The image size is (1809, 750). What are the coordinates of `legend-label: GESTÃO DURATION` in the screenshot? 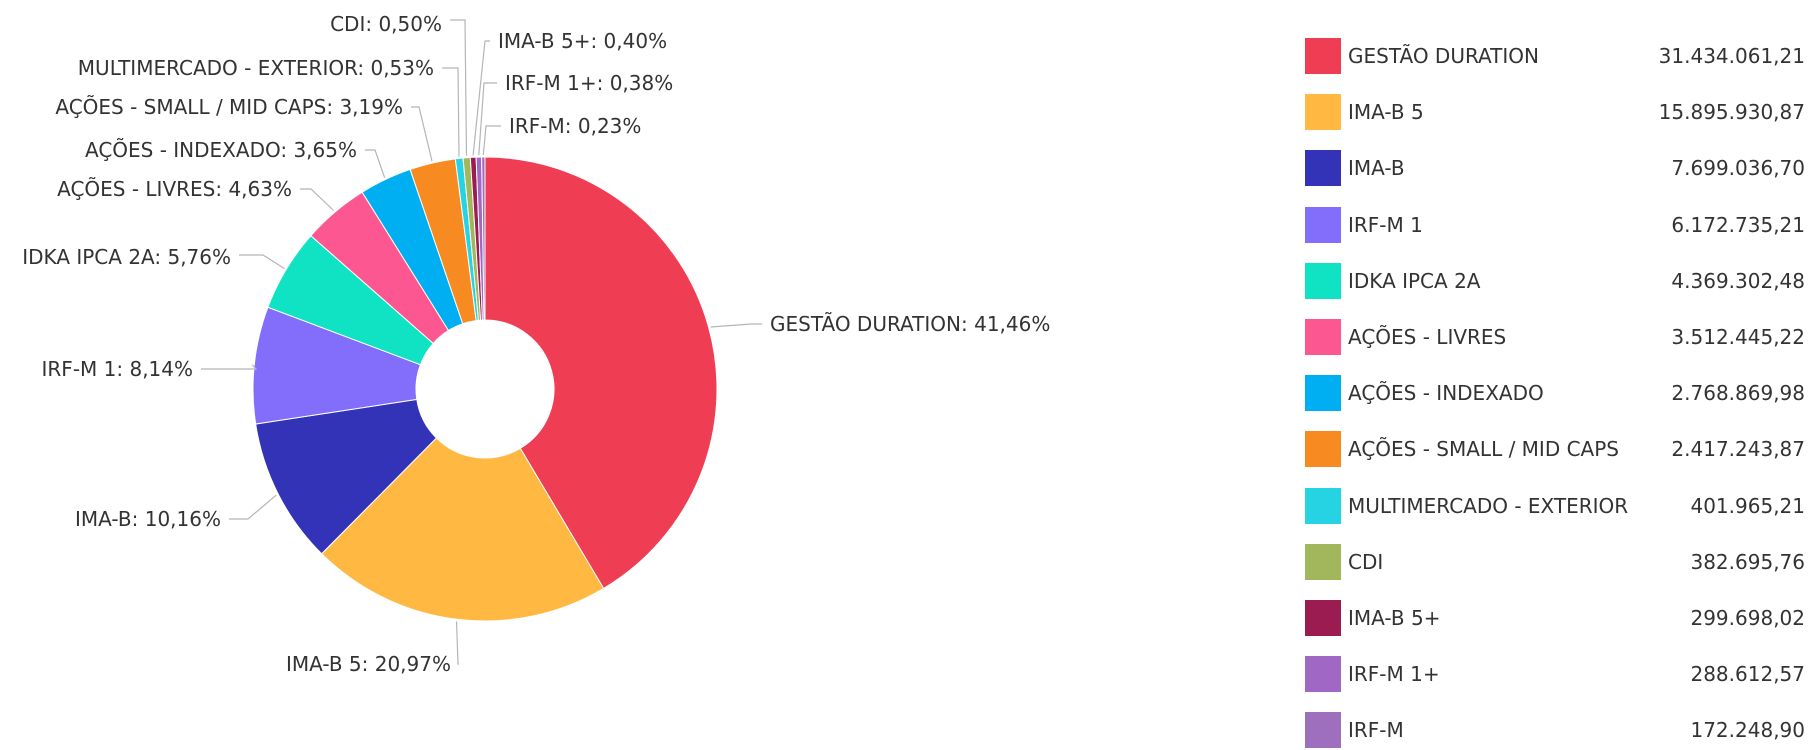 It's located at (1443, 56).